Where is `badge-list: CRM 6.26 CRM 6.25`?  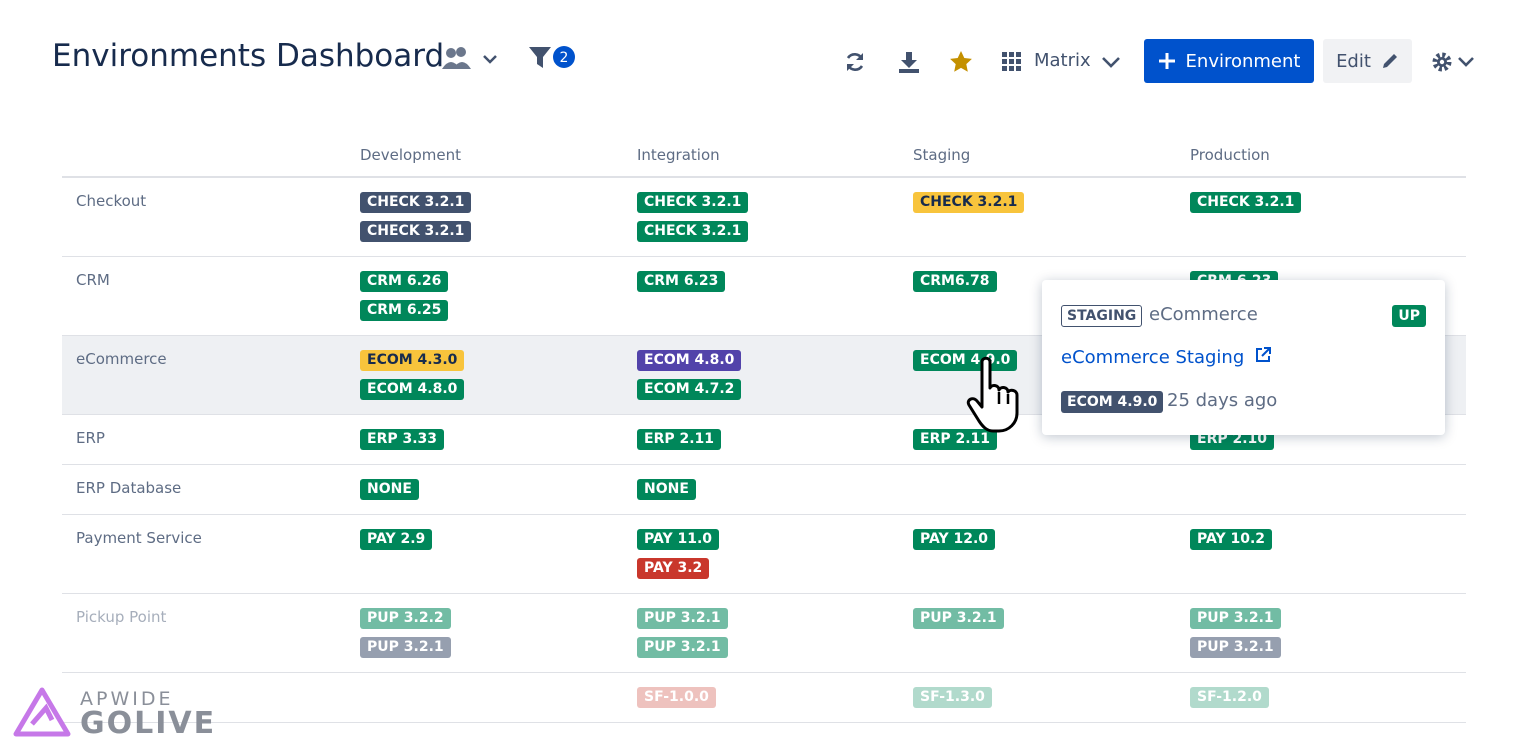 badge-list: CRM 6.26 CRM 6.25 is located at coordinates (498, 300).